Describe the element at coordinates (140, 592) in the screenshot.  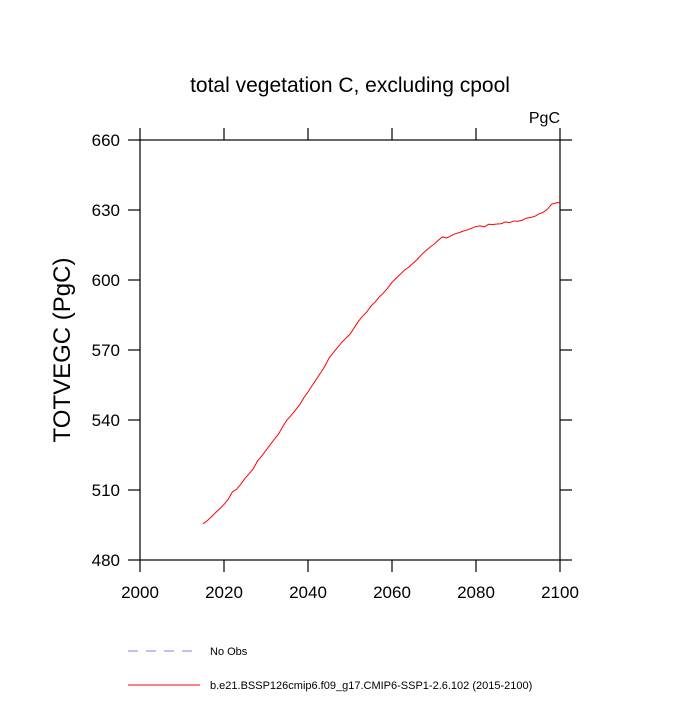
I see `x-tick-label: 2000` at that location.